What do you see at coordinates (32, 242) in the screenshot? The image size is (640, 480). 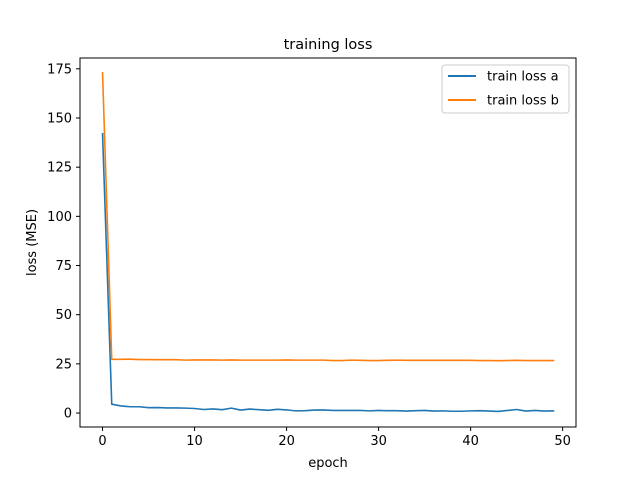 I see `y-axis-label: loss (MSE)` at bounding box center [32, 242].